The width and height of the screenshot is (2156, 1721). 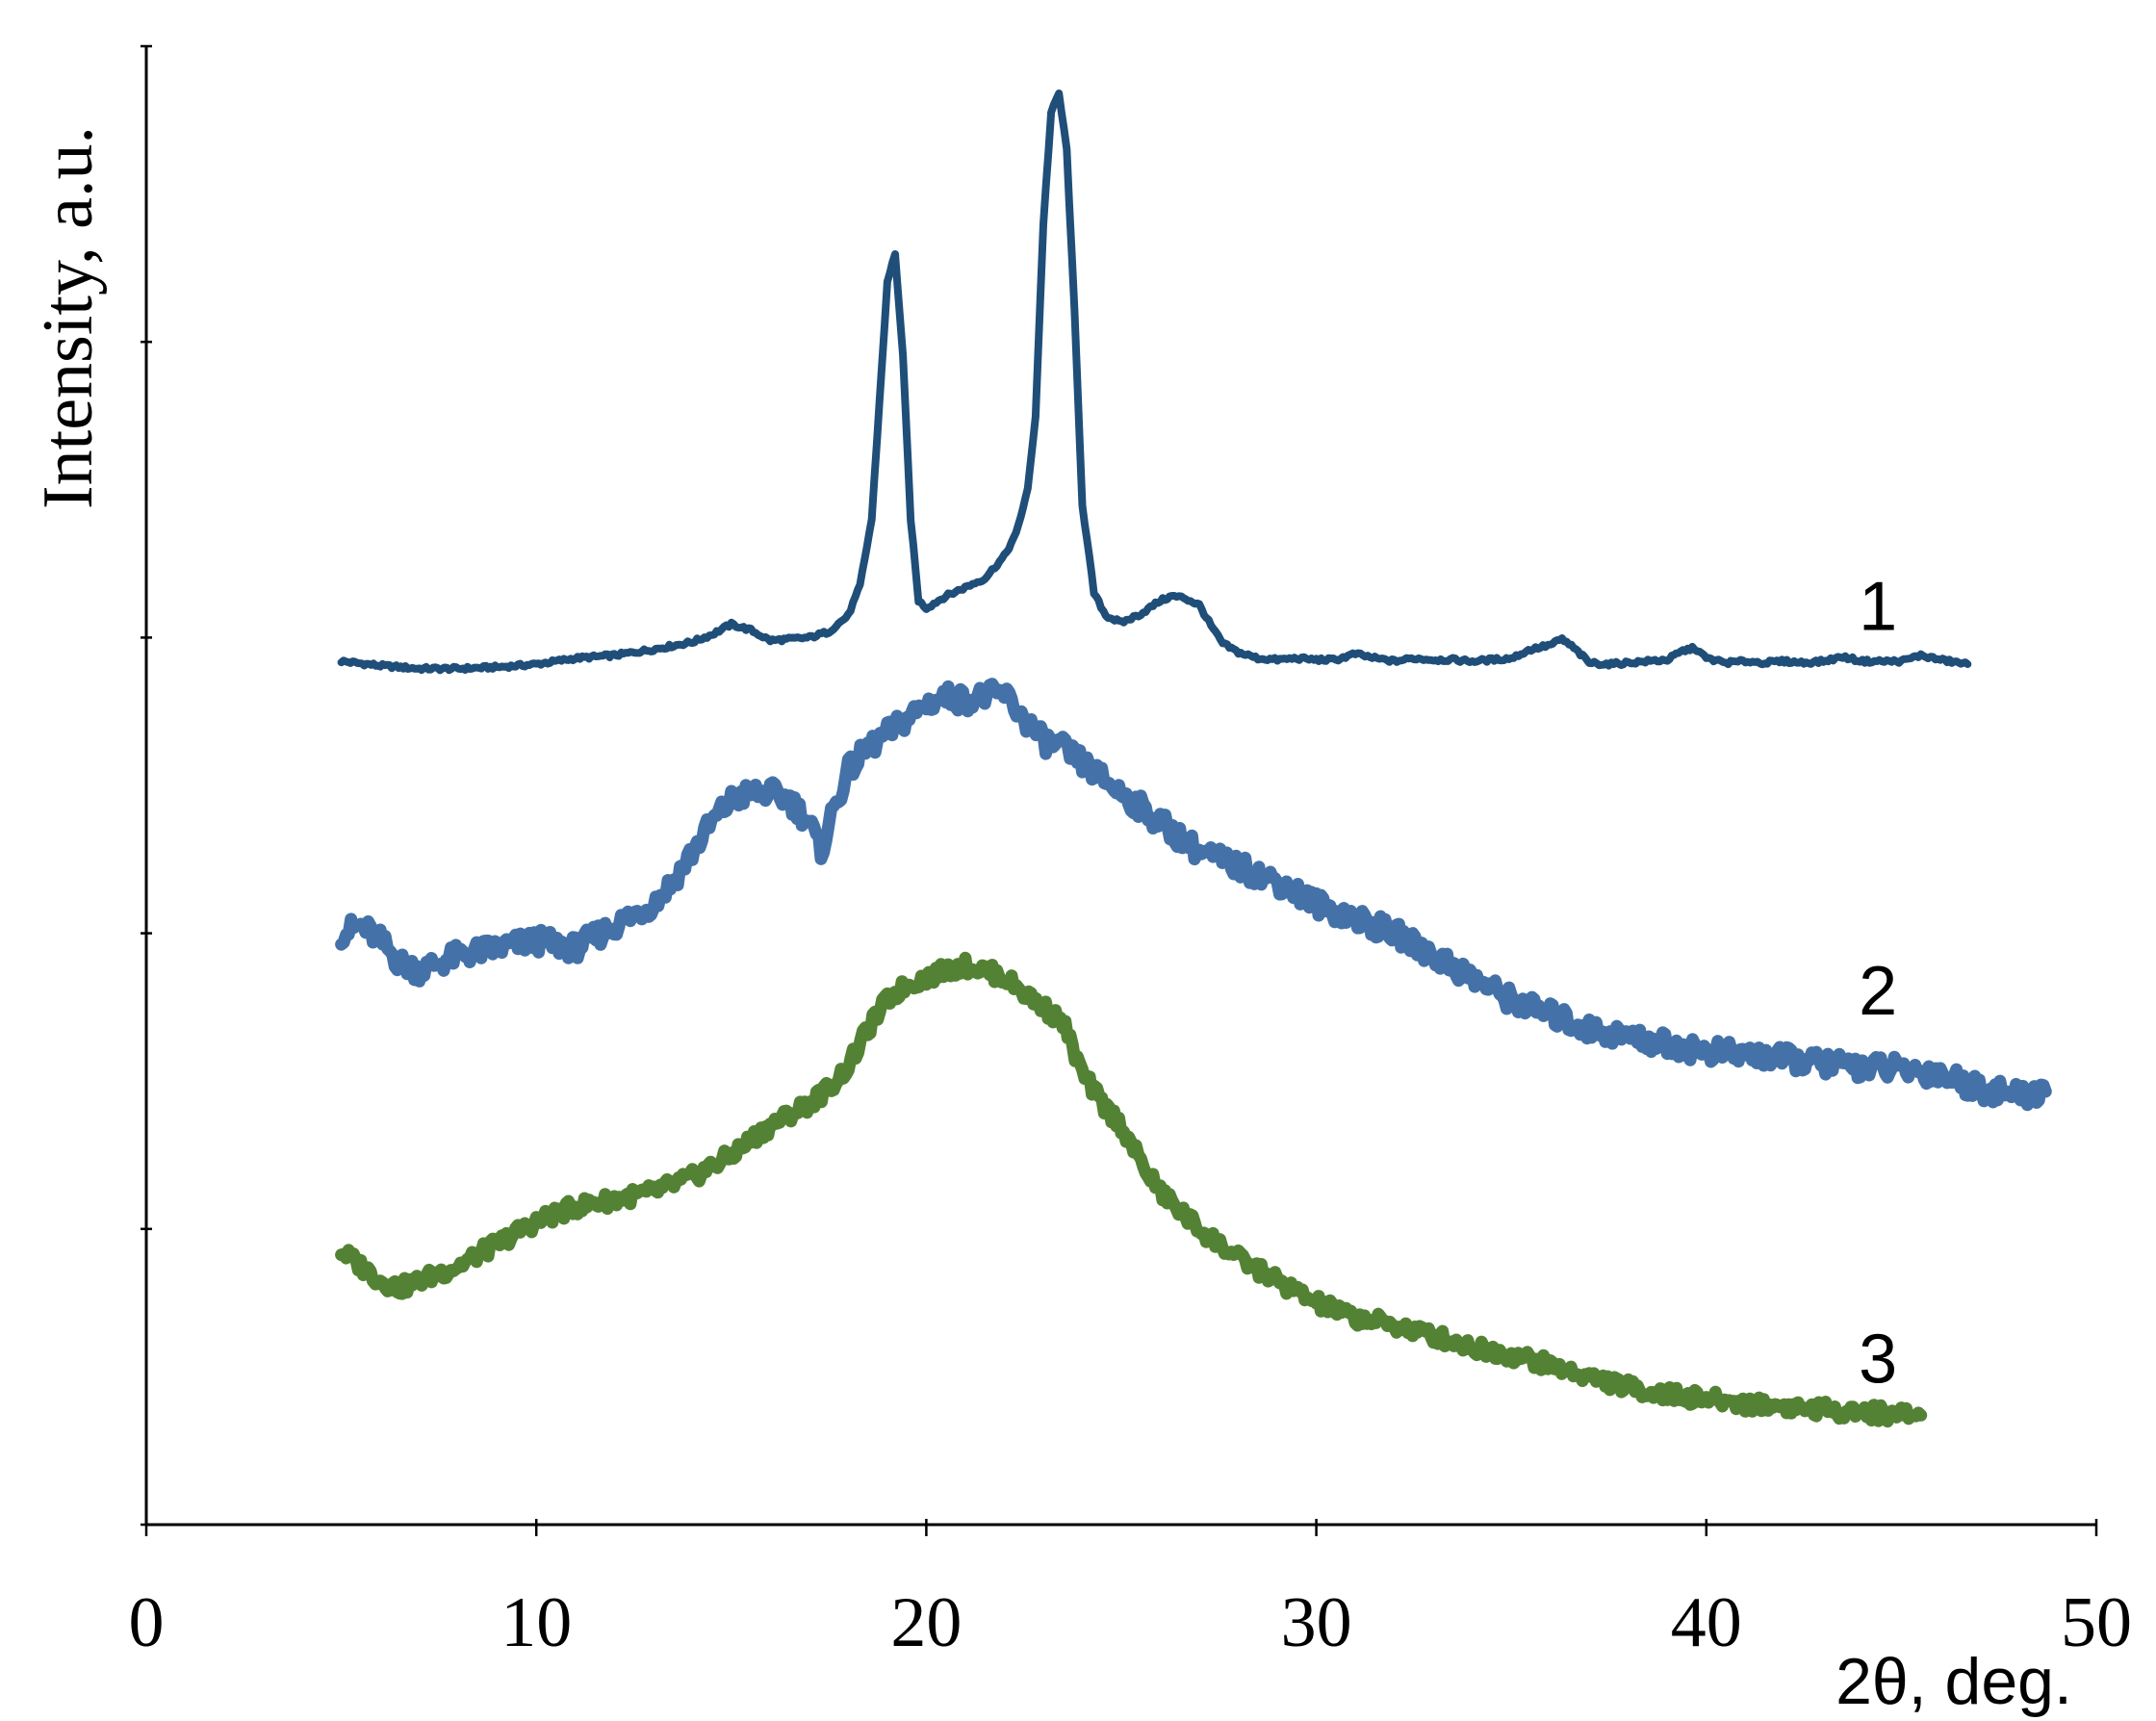 What do you see at coordinates (1316, 1622) in the screenshot?
I see `x-tick-label: 30` at bounding box center [1316, 1622].